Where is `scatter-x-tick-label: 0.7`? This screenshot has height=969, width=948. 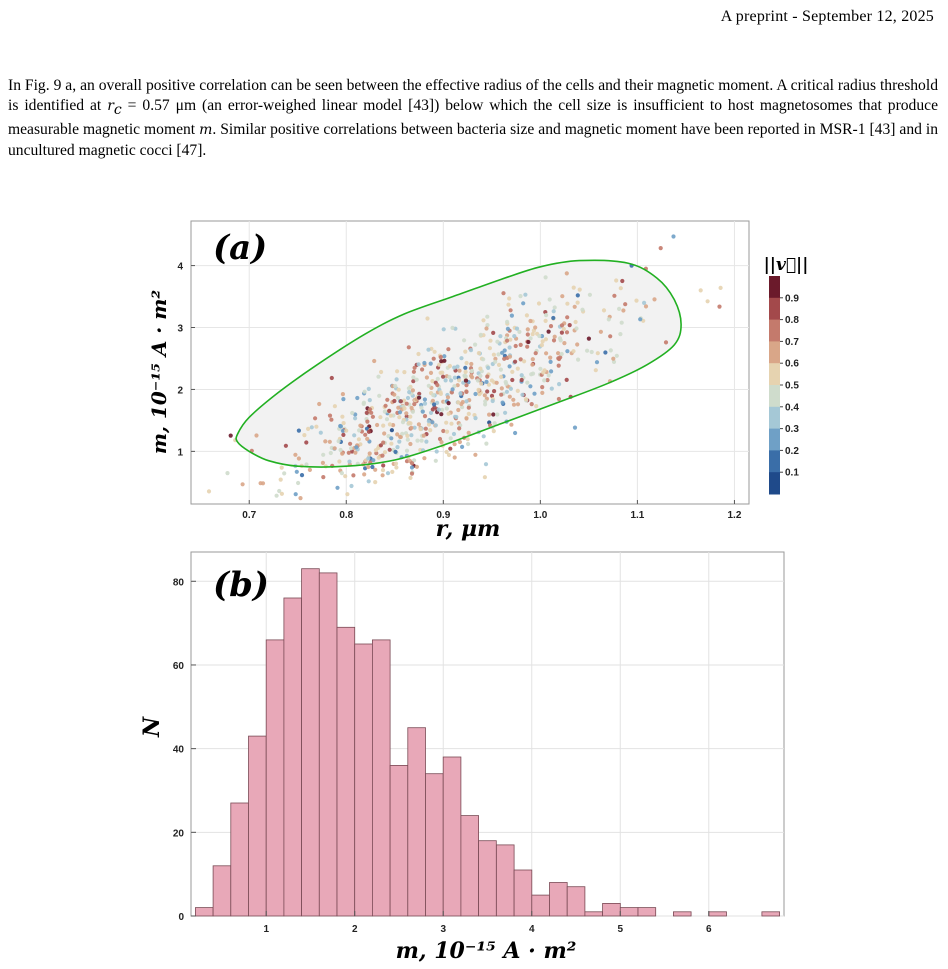 scatter-x-tick-label: 0.7 is located at coordinates (249, 515).